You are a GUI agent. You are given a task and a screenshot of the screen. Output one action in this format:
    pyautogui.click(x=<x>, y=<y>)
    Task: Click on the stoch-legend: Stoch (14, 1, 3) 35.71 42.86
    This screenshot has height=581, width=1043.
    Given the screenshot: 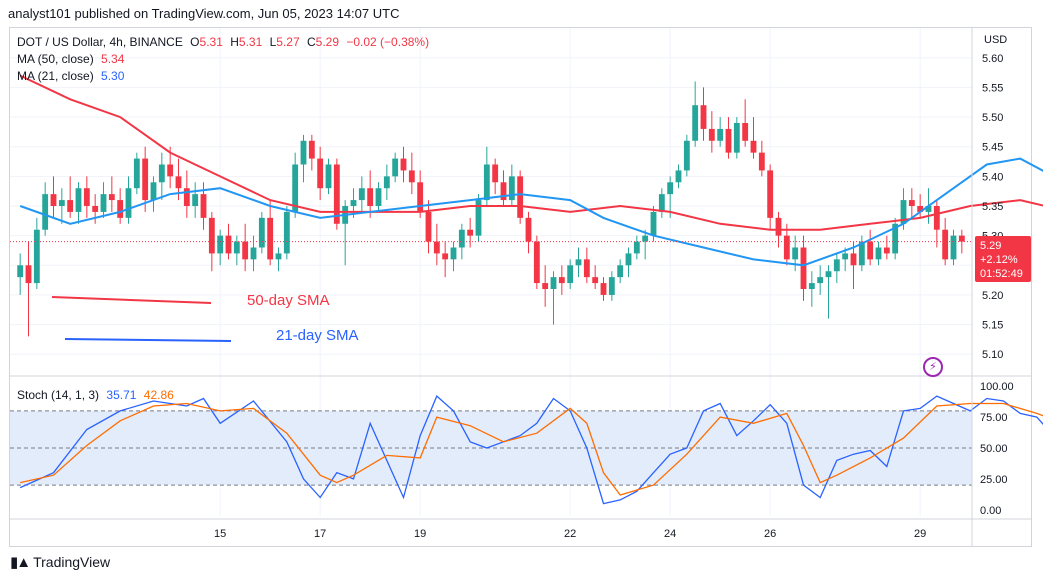 What is the action you would take?
    pyautogui.click(x=97, y=395)
    